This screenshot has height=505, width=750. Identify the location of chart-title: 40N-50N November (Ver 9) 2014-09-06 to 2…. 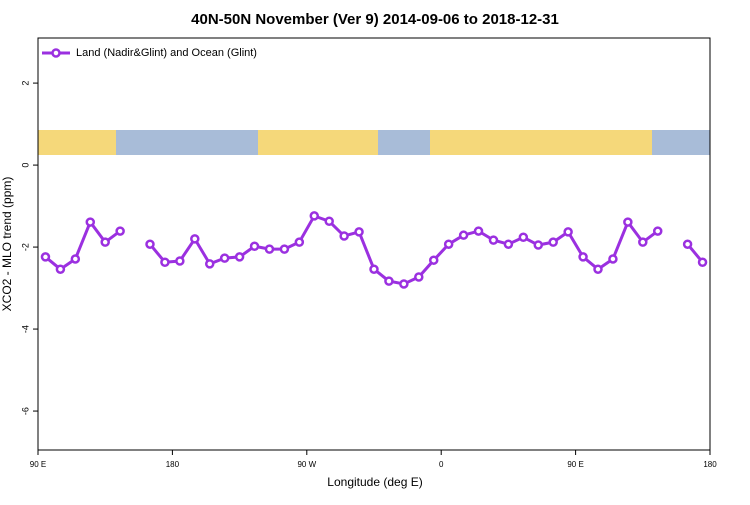
(375, 19).